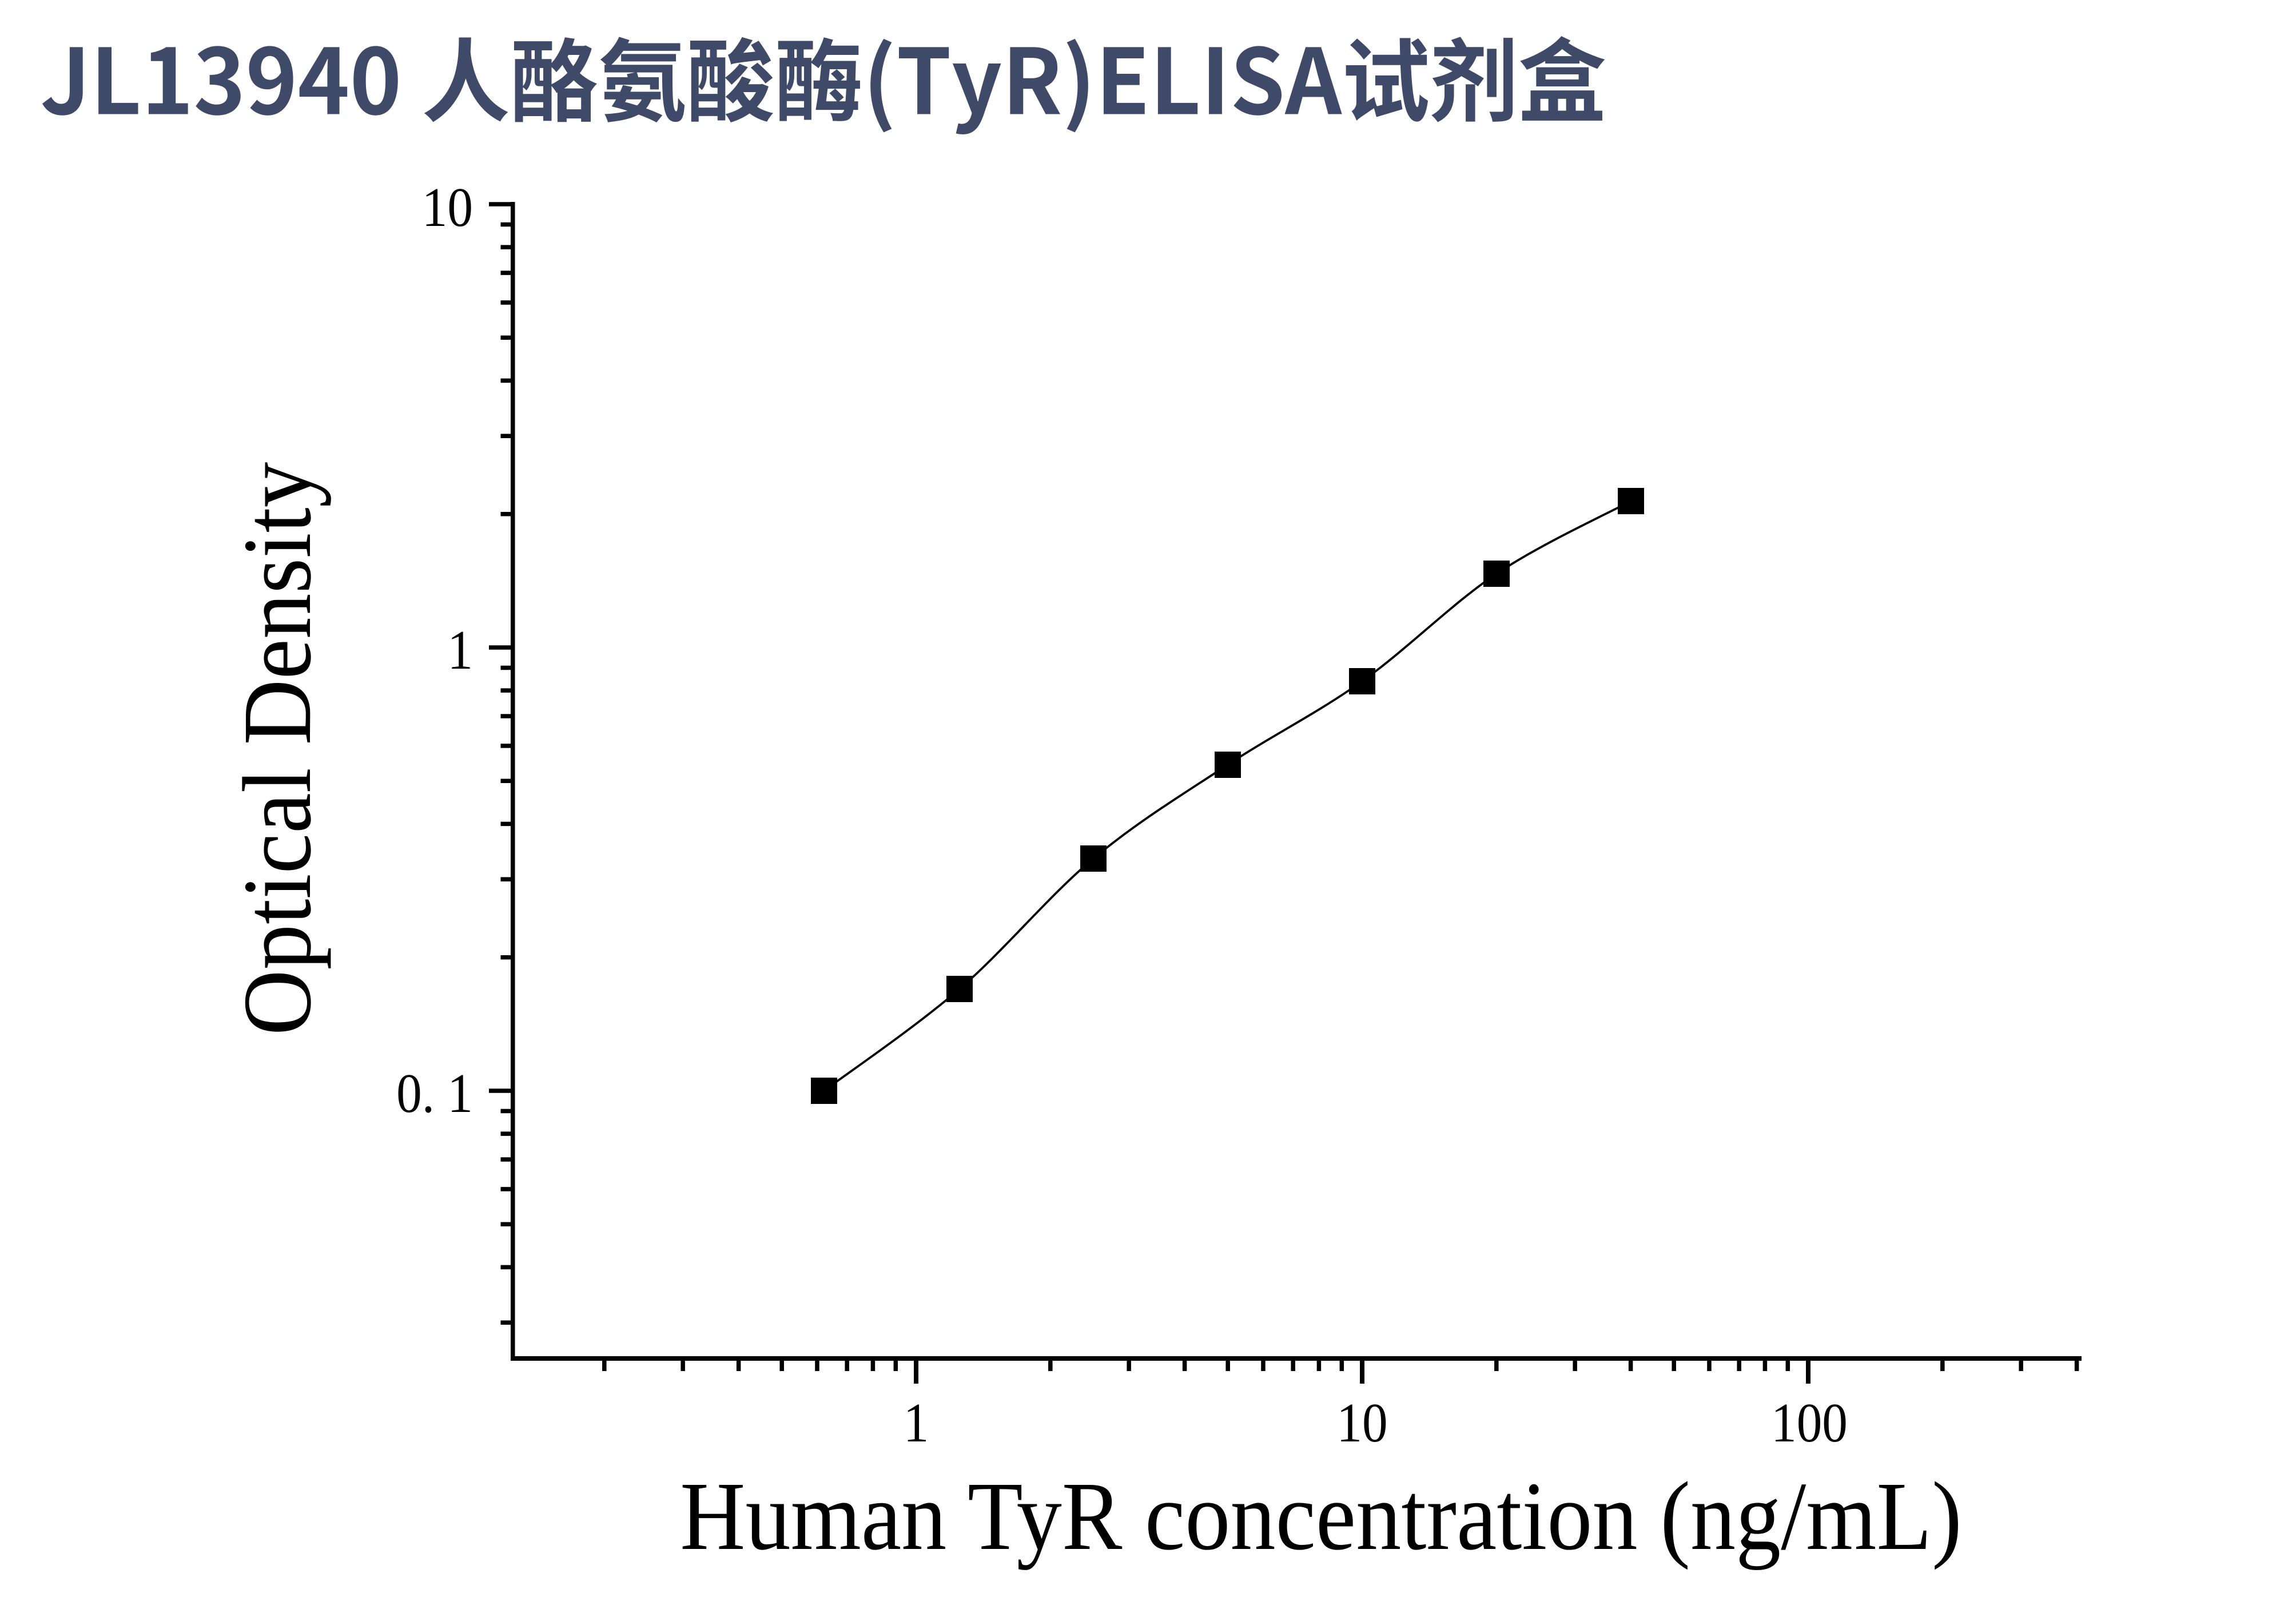  I want to click on svg-text: 0. 1, so click(435, 1094).